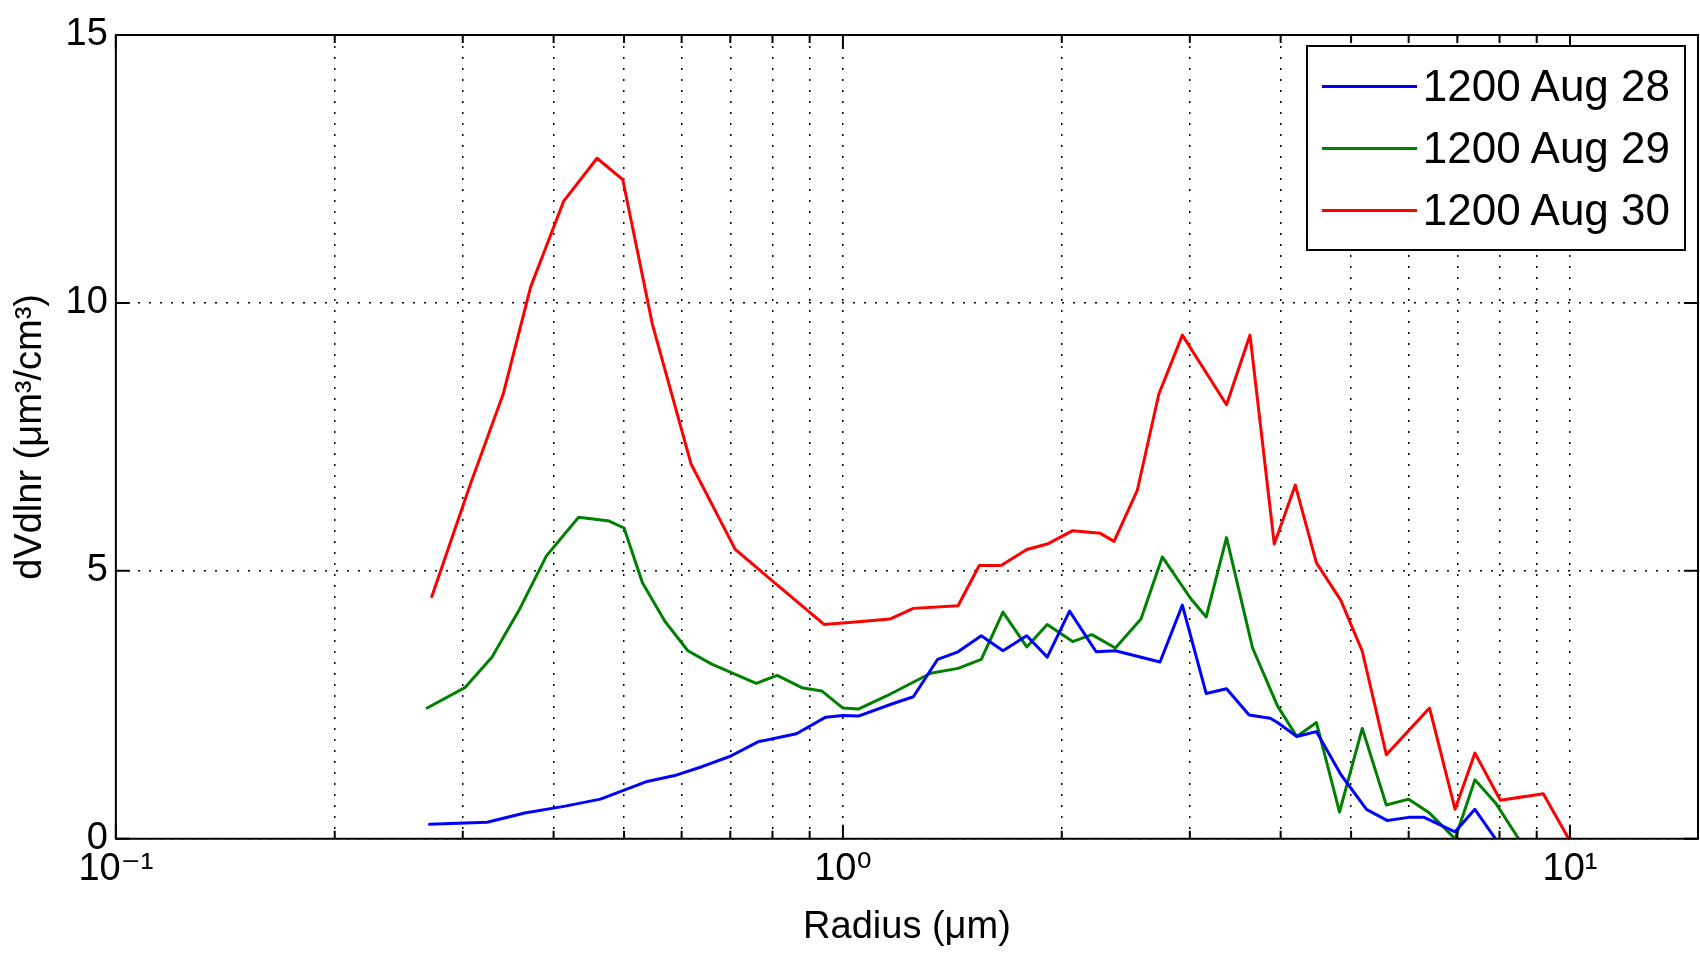 This screenshot has height=954, width=1700. What do you see at coordinates (97, 568) in the screenshot?
I see `y-tick-label: 5` at bounding box center [97, 568].